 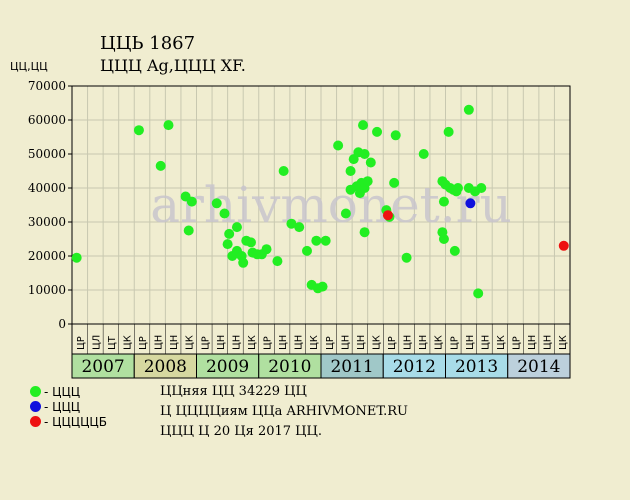 I want to click on year-label: 2010, so click(x=289, y=367).